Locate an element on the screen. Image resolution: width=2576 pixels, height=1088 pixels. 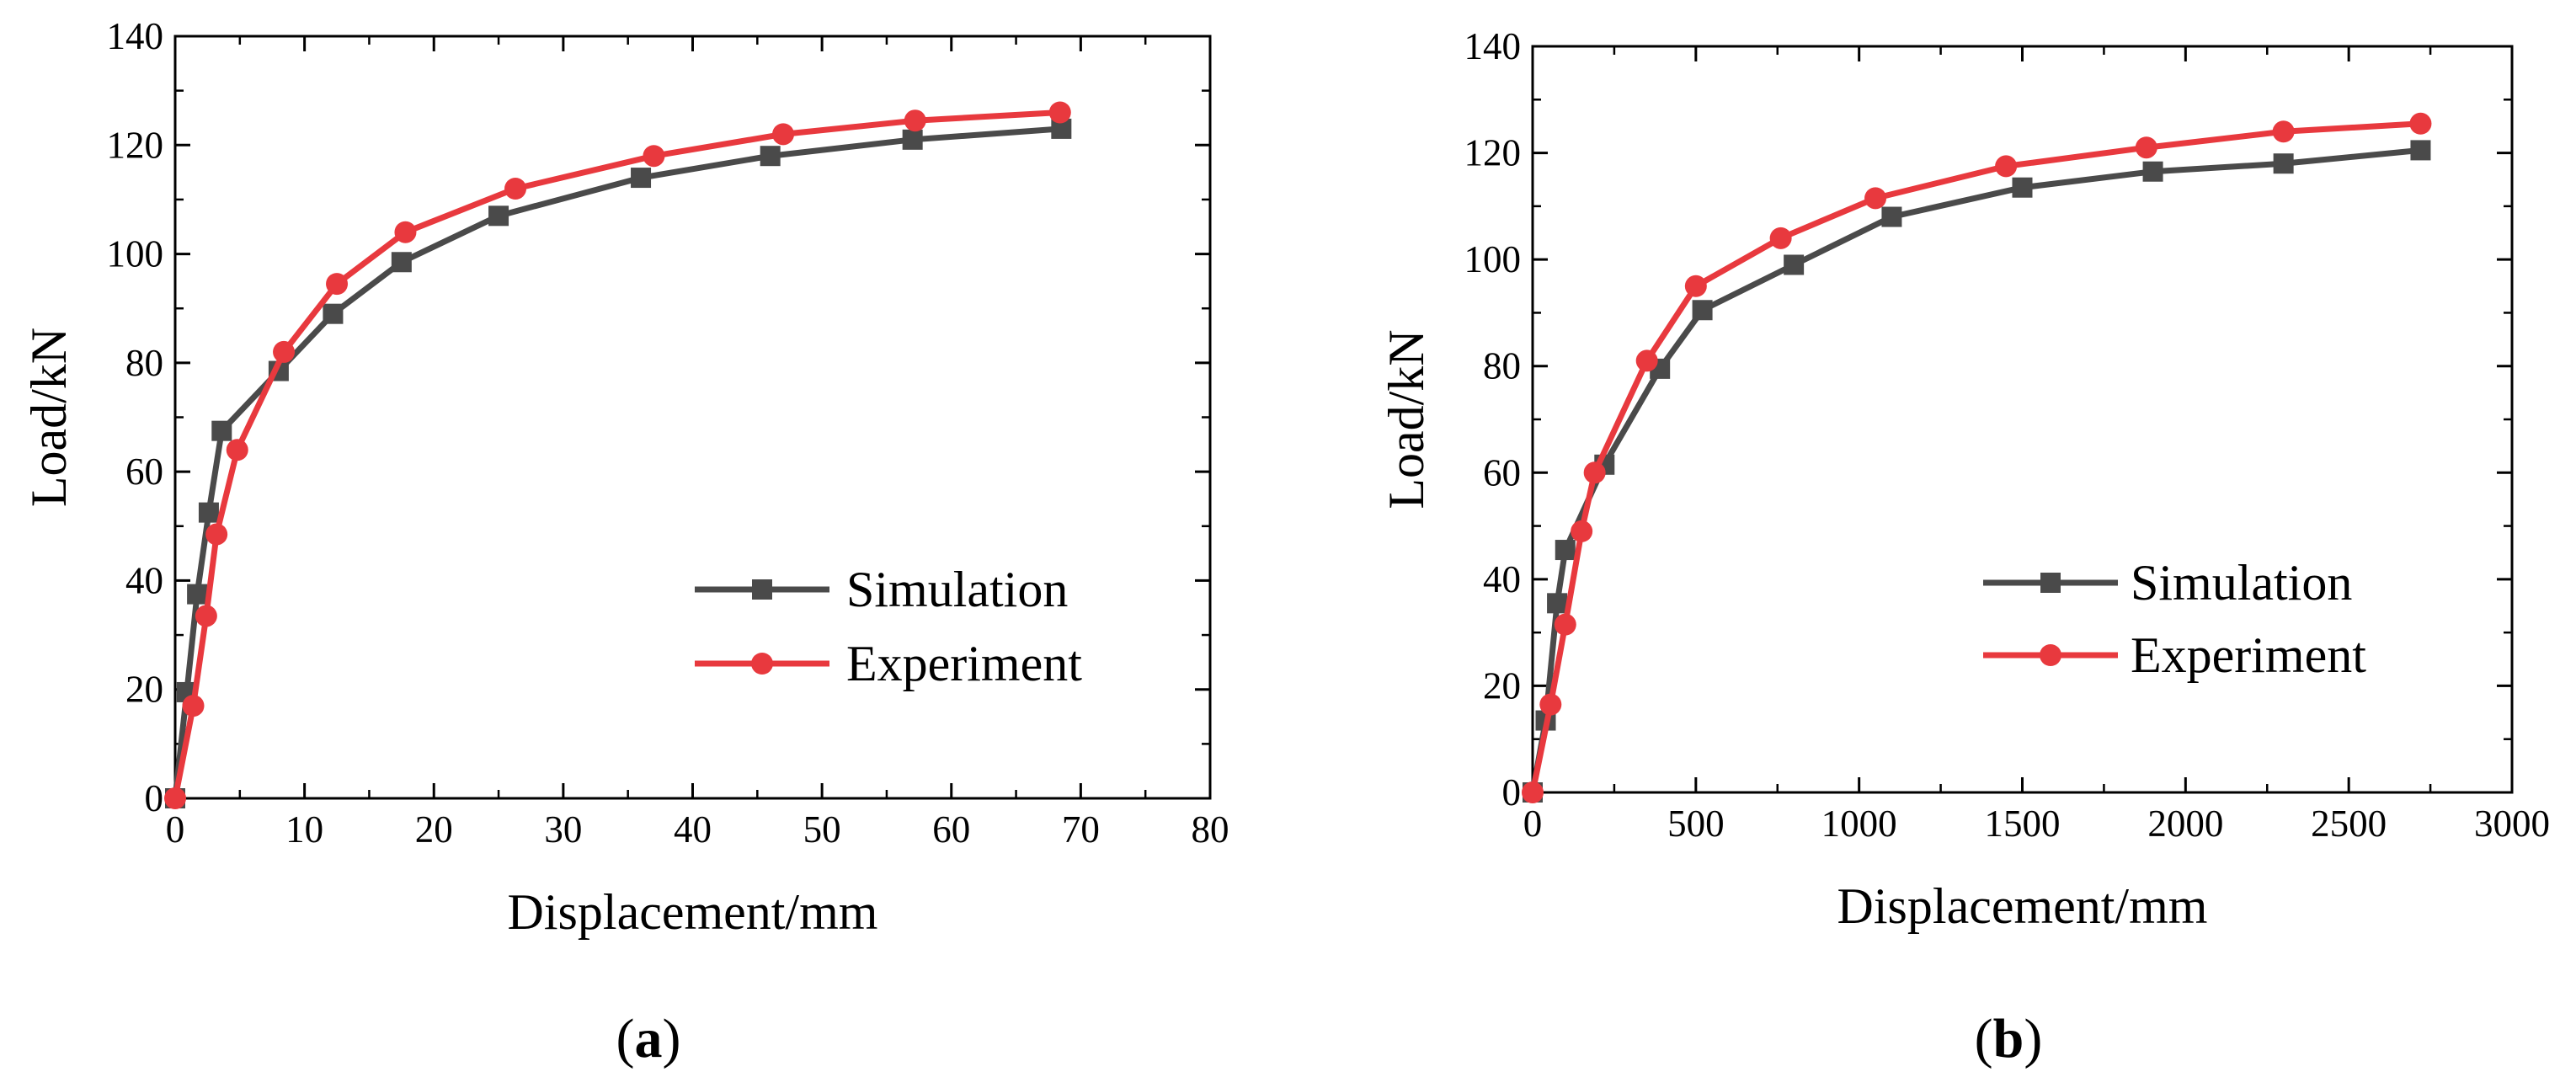
chart-b-x-tick-label: 2500 is located at coordinates (2349, 824).